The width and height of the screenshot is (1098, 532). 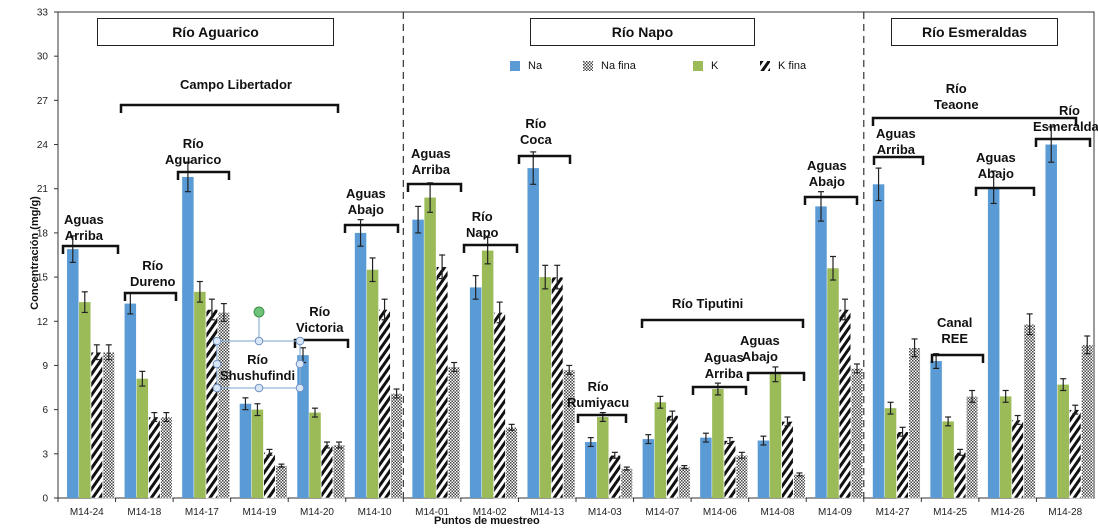 What do you see at coordinates (777, 512) in the screenshot?
I see `x-tick-label: M14-08` at bounding box center [777, 512].